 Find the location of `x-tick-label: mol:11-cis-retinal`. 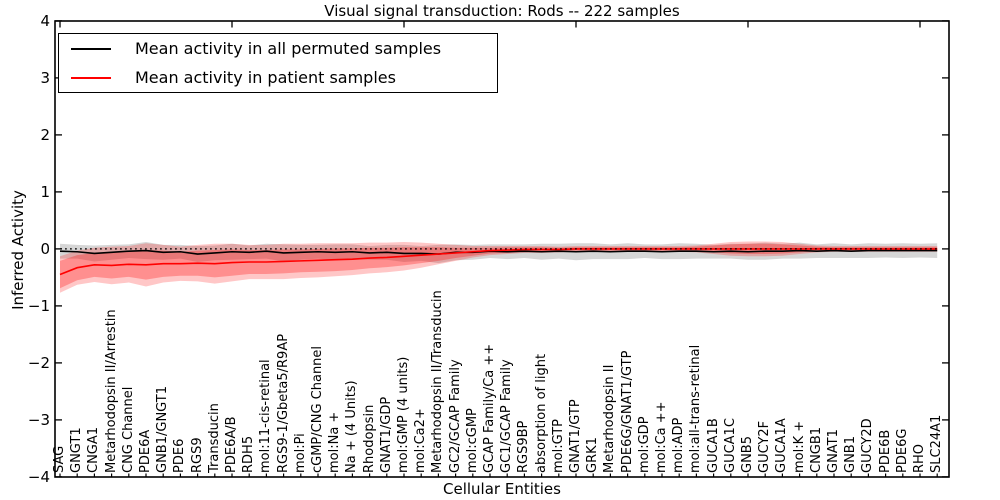

x-tick-label: mol:11-cis-retinal is located at coordinates (266, 416).